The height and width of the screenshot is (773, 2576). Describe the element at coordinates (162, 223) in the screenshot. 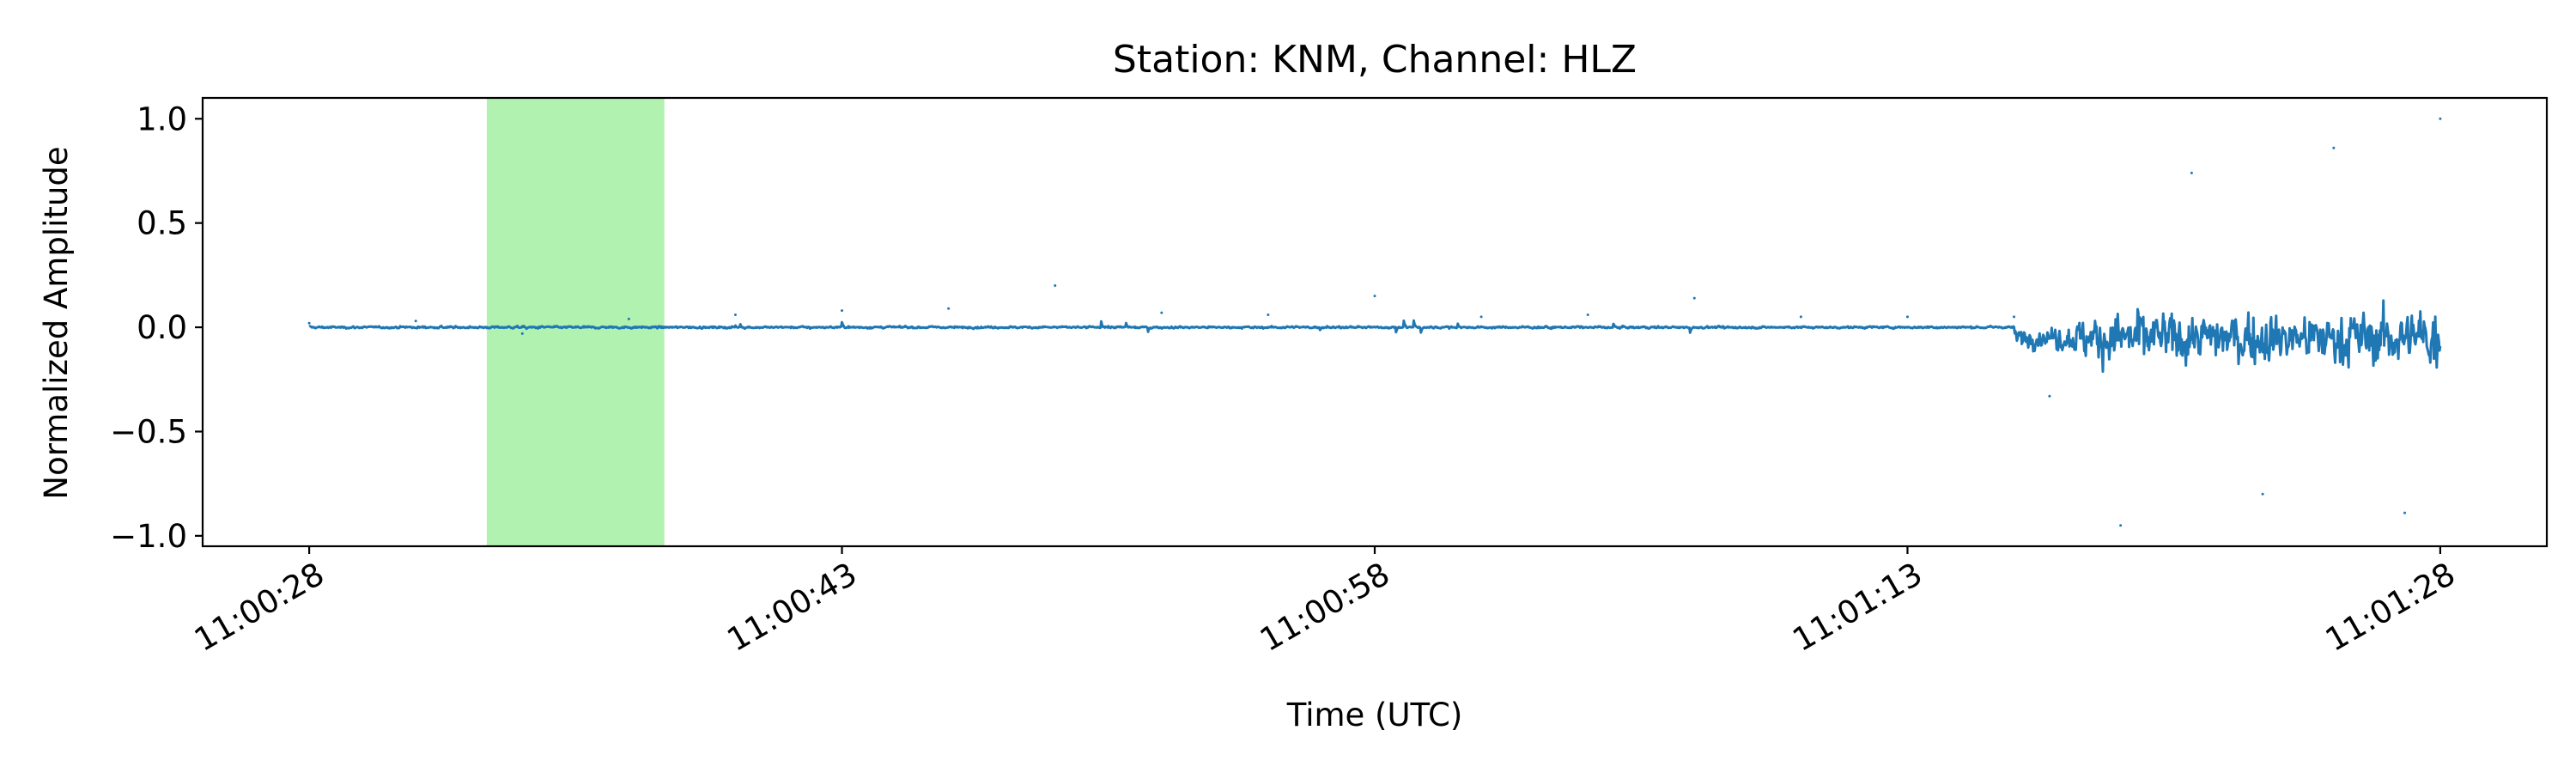

I see `y-tick-label: 0.5` at that location.